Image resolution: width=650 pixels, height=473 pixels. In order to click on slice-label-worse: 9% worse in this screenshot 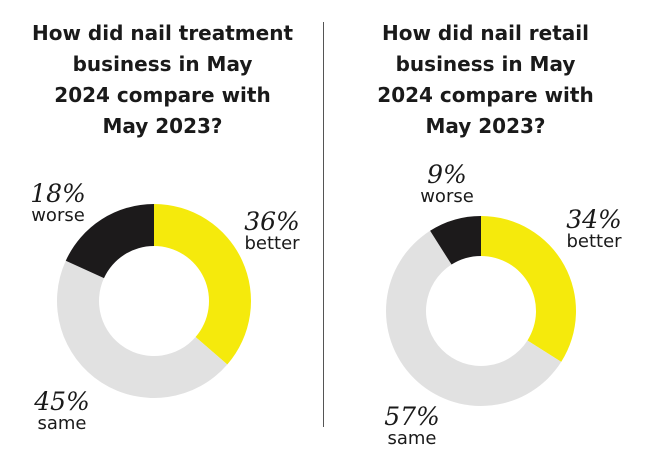, I will do `click(447, 184)`.